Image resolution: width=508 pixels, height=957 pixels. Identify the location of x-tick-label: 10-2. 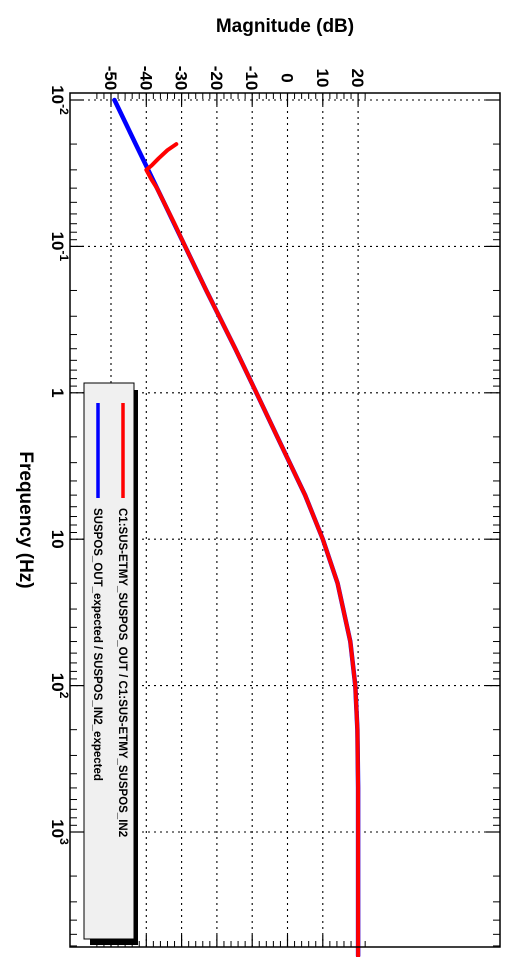
(59, 100).